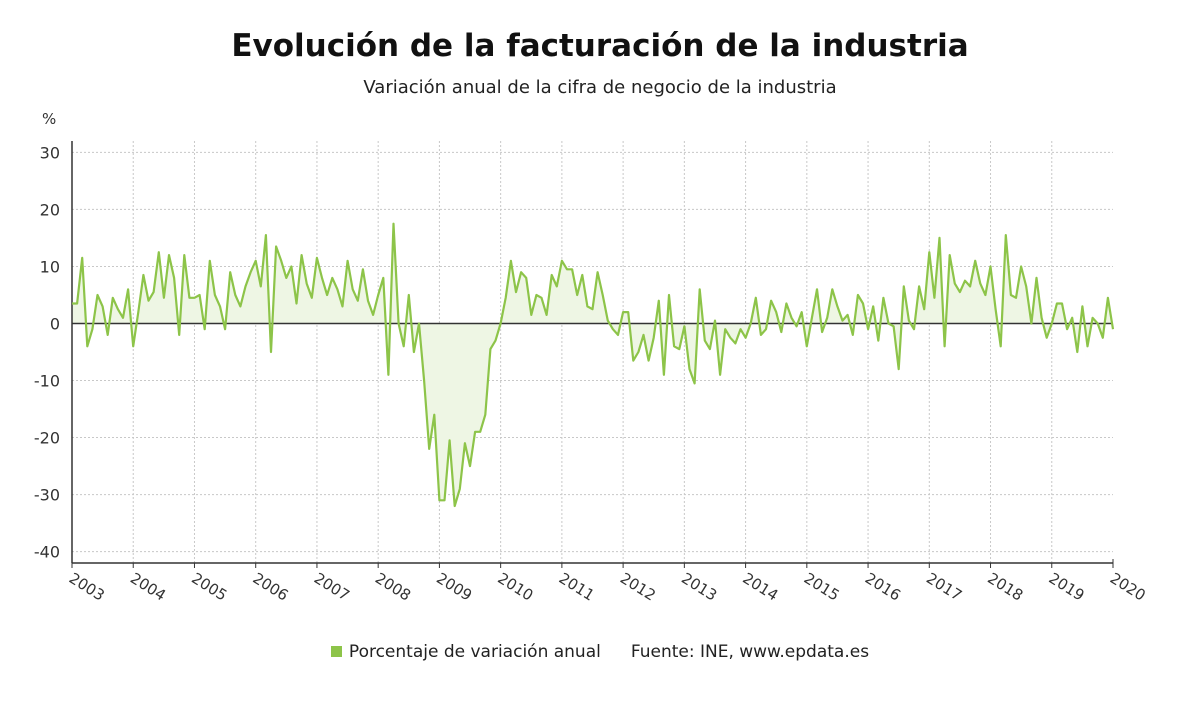 This screenshot has height=705, width=1200. I want to click on x-tick-label: 2007, so click(332, 587).